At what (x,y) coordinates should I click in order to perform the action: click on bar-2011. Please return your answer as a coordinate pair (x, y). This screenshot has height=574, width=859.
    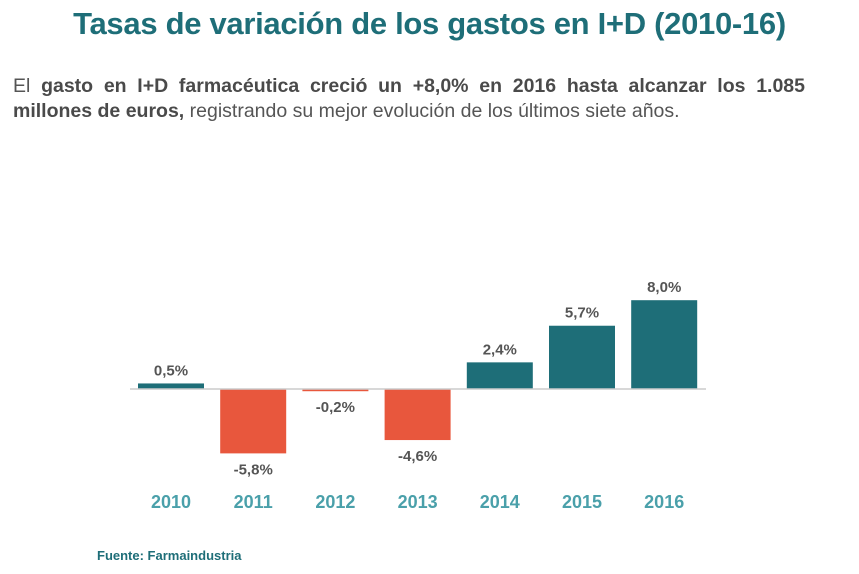
    Looking at the image, I should click on (253, 421).